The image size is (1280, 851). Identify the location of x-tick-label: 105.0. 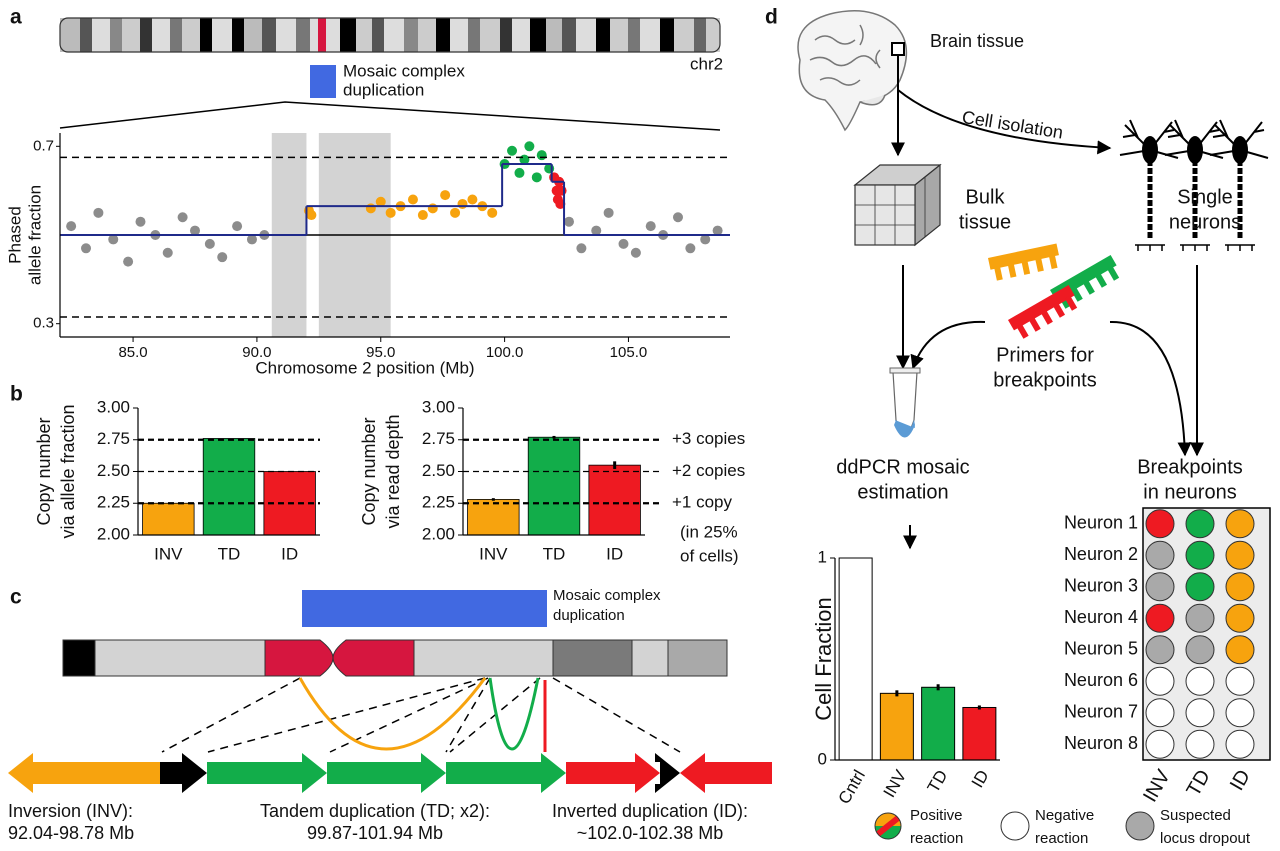
(629, 352).